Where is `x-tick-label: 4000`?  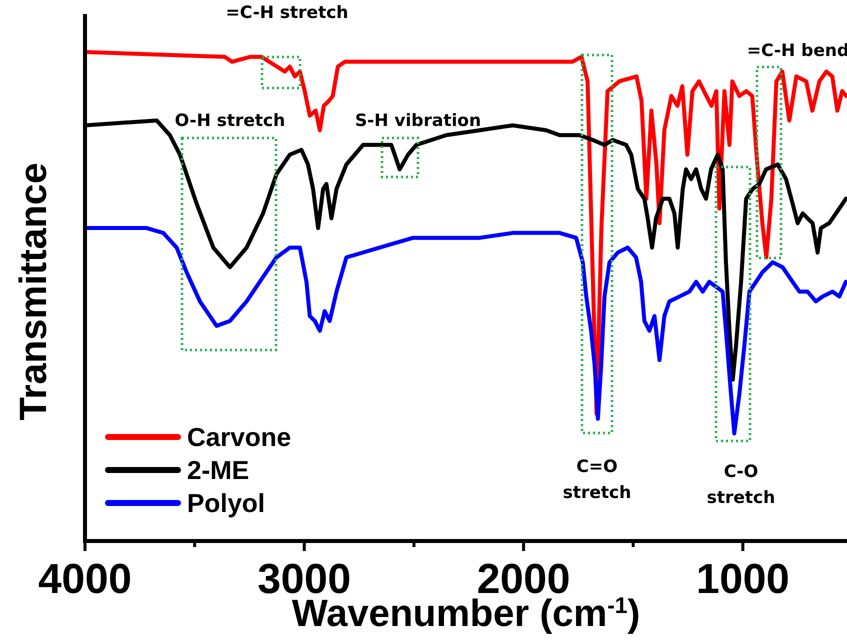 x-tick-label: 4000 is located at coordinates (85, 578).